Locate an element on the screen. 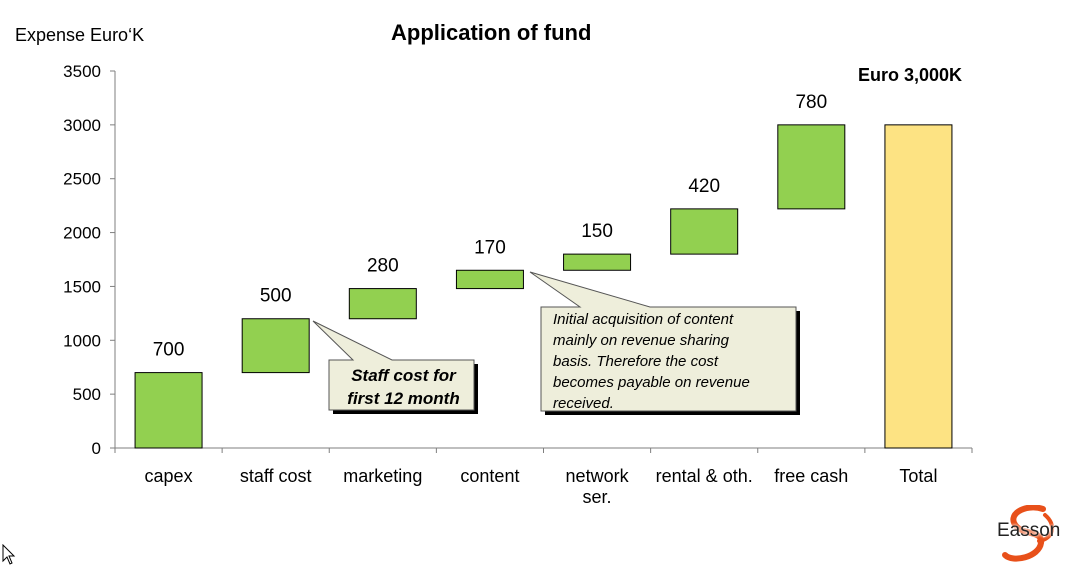 Image resolution: width=1071 pixels, height=574 pixels. y-axis-unit-label: Expense Euro‘K is located at coordinates (80, 35).